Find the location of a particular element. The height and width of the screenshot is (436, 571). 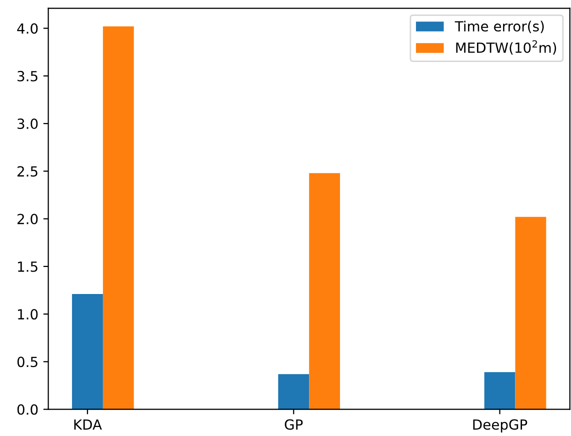

y-tick-label: 1.5 is located at coordinates (28, 267).